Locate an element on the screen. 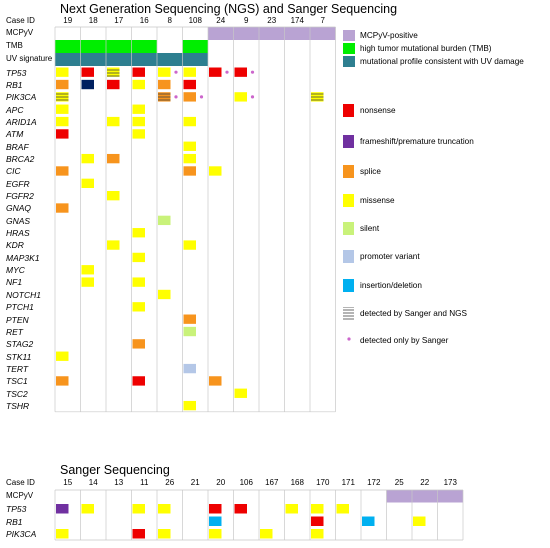 The height and width of the screenshot is (548, 550). ngs-gene-label-tert: TERT is located at coordinates (17, 368).